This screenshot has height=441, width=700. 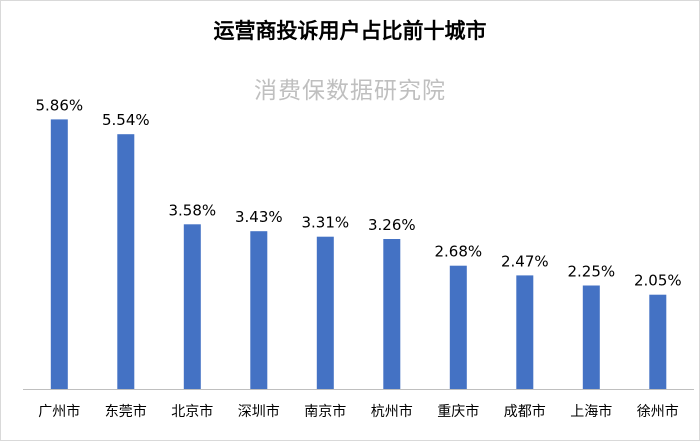 I want to click on value-label-5: 3.26%, so click(x=392, y=225).